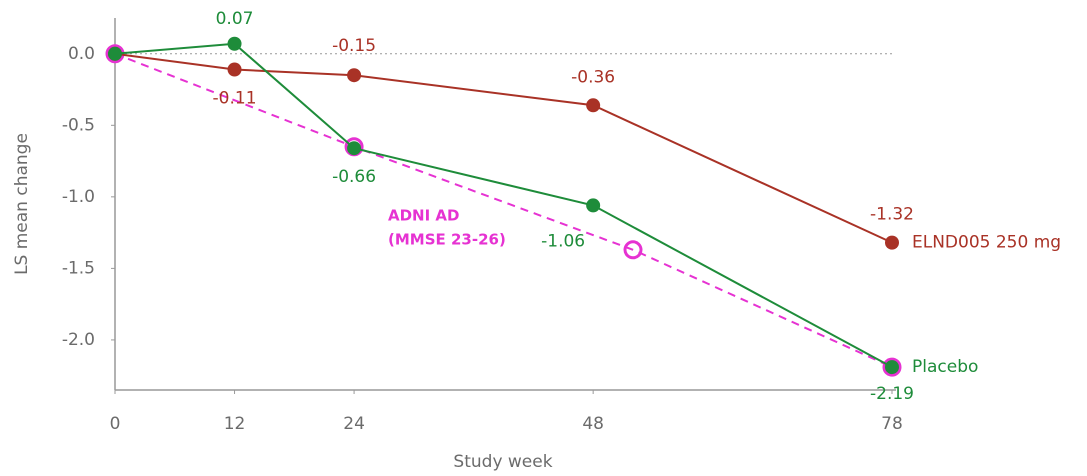  What do you see at coordinates (447, 240) in the screenshot?
I see `annotation: (MMSE 23-26)` at bounding box center [447, 240].